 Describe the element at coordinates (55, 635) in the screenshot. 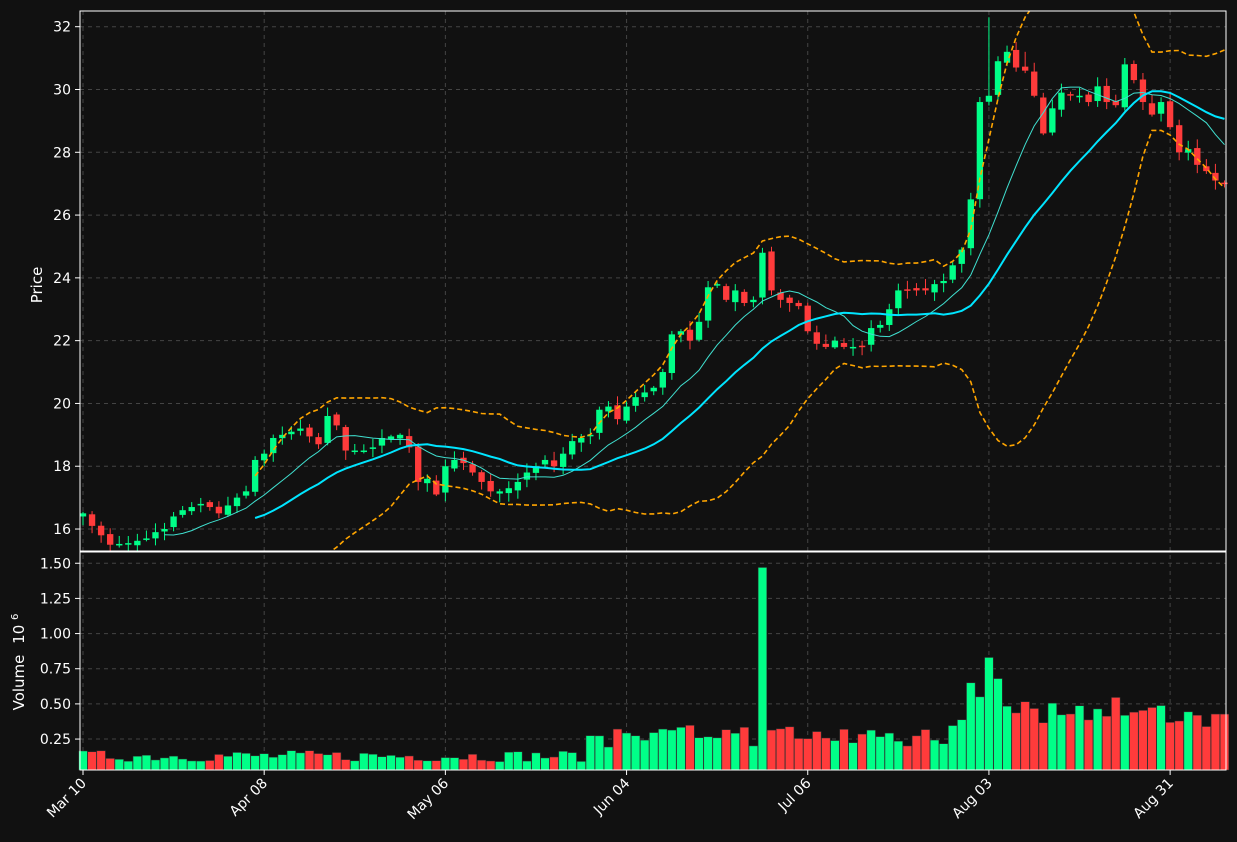

I see `volume-tick-label: 1.00` at that location.